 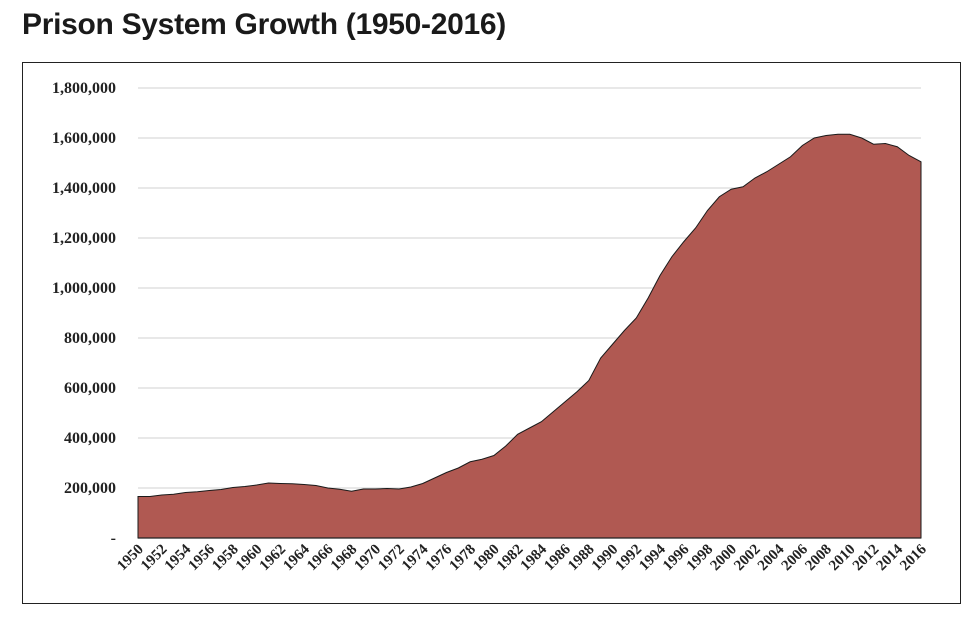 I want to click on y-tick-label: -, so click(x=113, y=538).